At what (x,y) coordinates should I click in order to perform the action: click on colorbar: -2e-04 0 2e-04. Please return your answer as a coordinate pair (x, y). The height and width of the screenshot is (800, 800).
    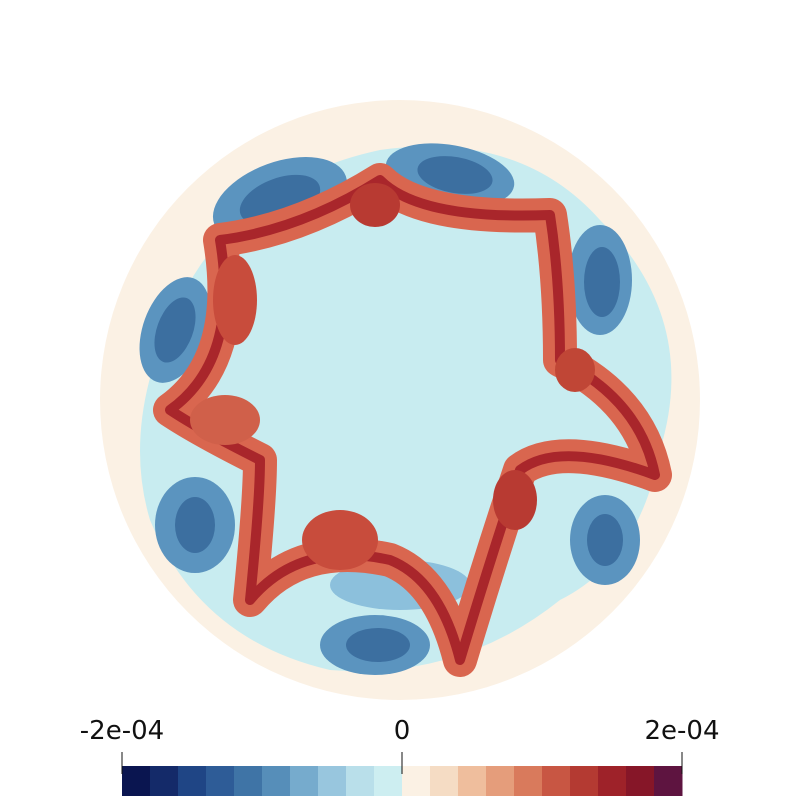
    Looking at the image, I should click on (400, 756).